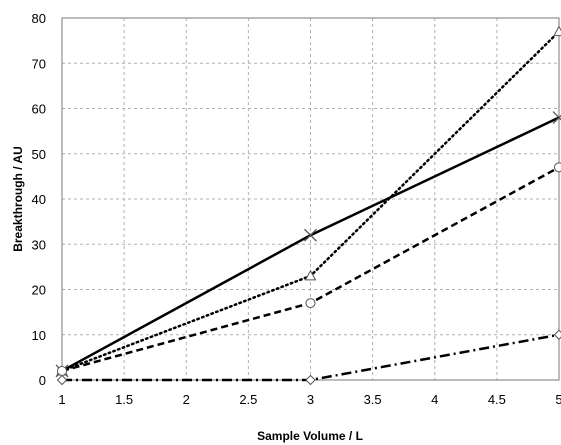  I want to click on y-tick-labels: 0 10 20 30 40 50 60 70 80, so click(39, 199).